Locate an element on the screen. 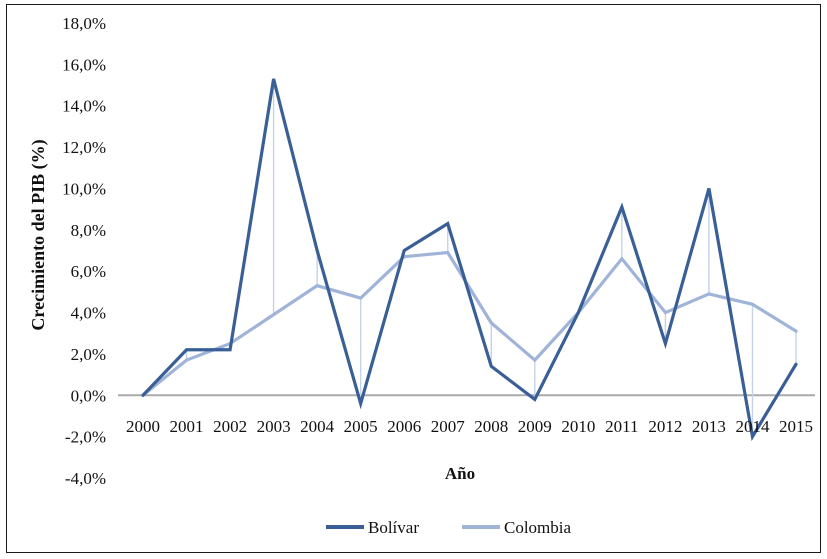 The width and height of the screenshot is (827, 559). x-tick-label: 2003 is located at coordinates (274, 426).